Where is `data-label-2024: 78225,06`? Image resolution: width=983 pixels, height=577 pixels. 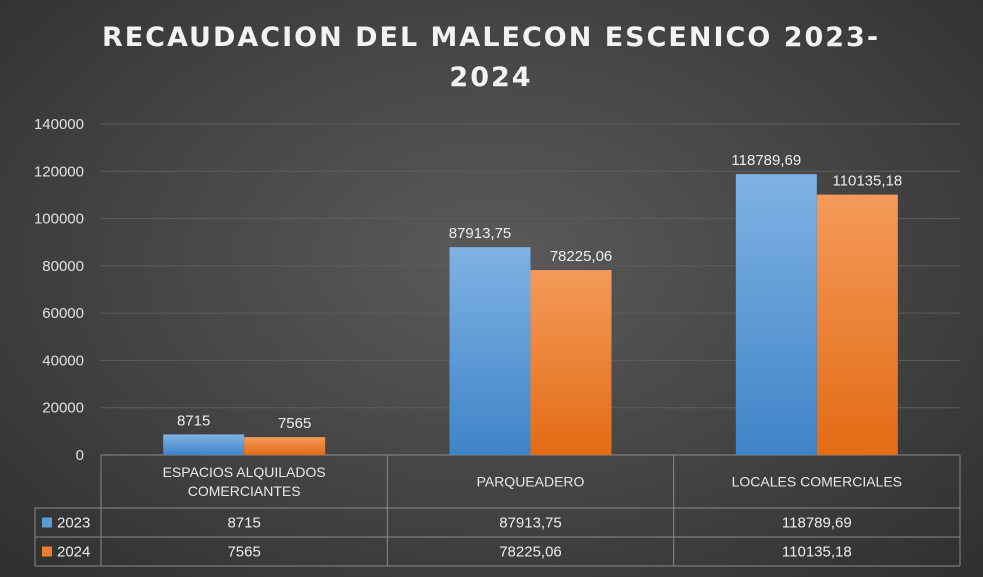
data-label-2024: 78225,06 is located at coordinates (581, 256).